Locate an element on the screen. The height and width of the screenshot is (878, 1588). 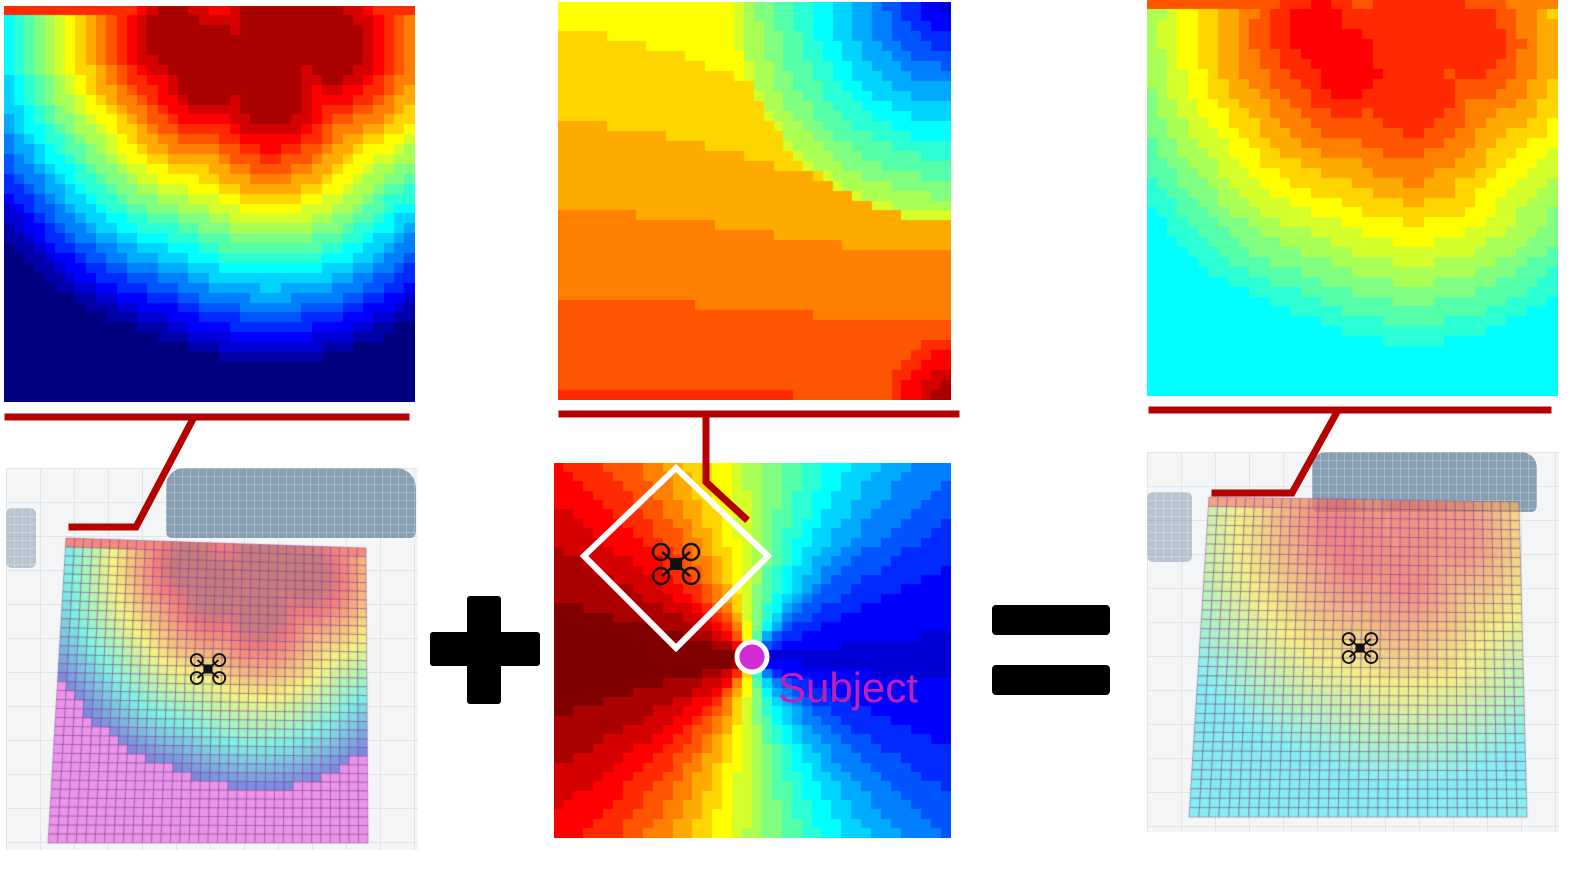
subject-label: Subject is located at coordinates (848, 687).